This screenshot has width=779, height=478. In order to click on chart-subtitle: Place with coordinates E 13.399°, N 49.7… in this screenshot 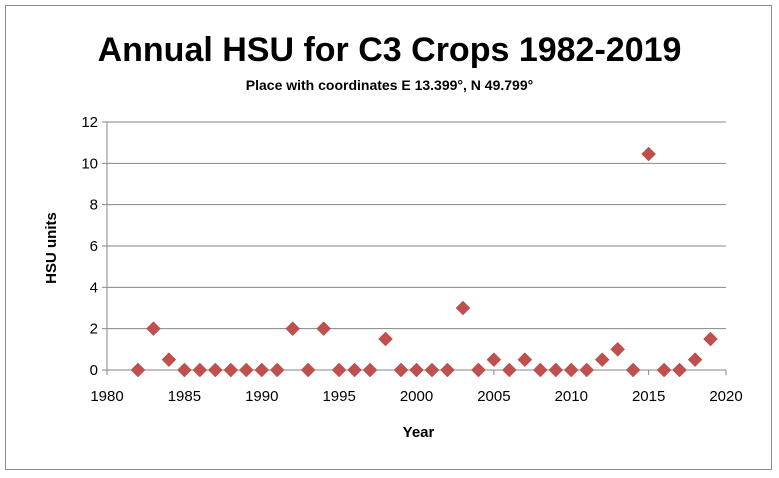, I will do `click(389, 85)`.